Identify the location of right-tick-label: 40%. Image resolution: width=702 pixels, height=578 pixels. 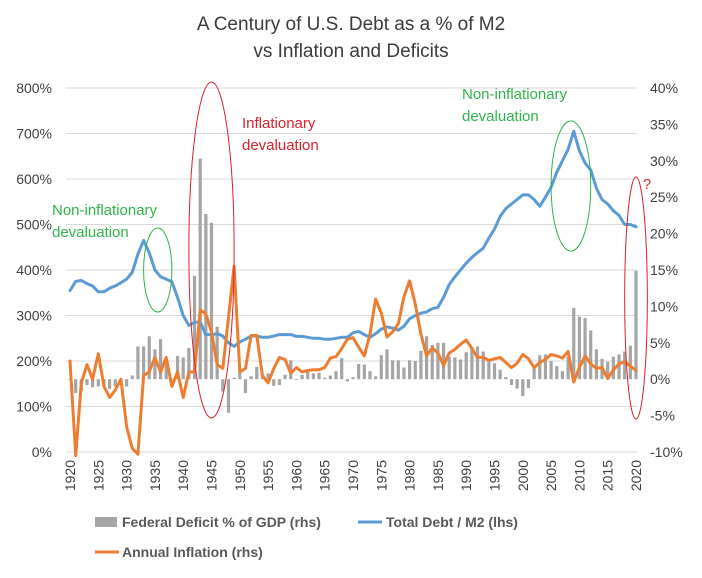
(664, 88).